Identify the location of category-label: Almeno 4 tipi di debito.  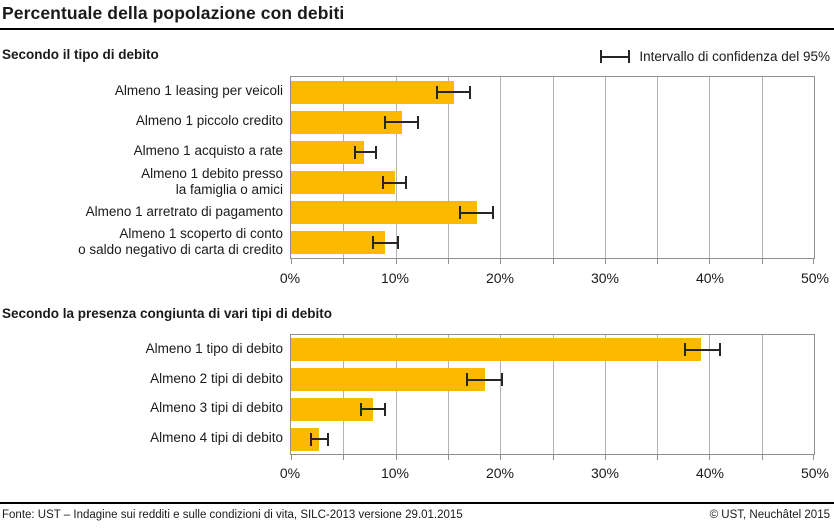
(216, 438).